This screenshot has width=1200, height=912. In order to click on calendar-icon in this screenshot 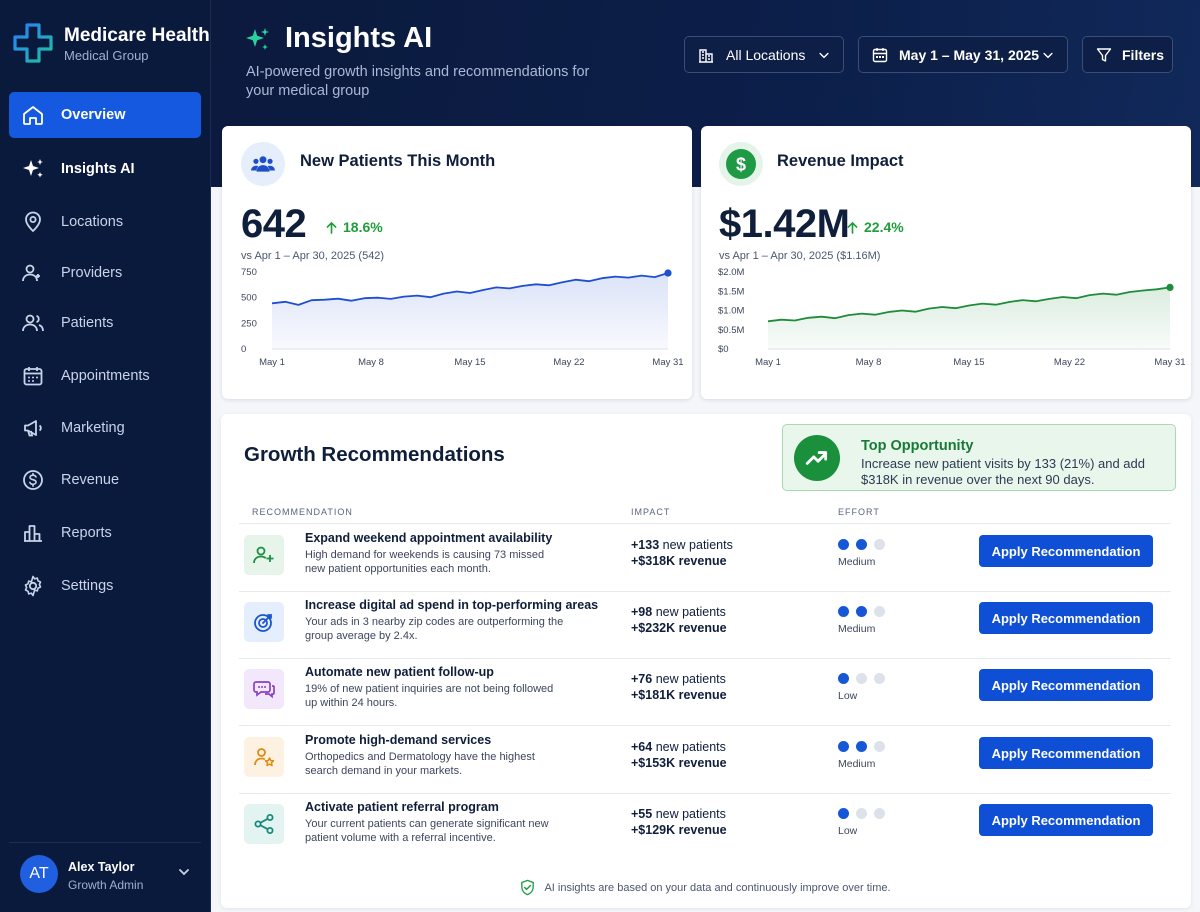, I will do `click(33, 376)`.